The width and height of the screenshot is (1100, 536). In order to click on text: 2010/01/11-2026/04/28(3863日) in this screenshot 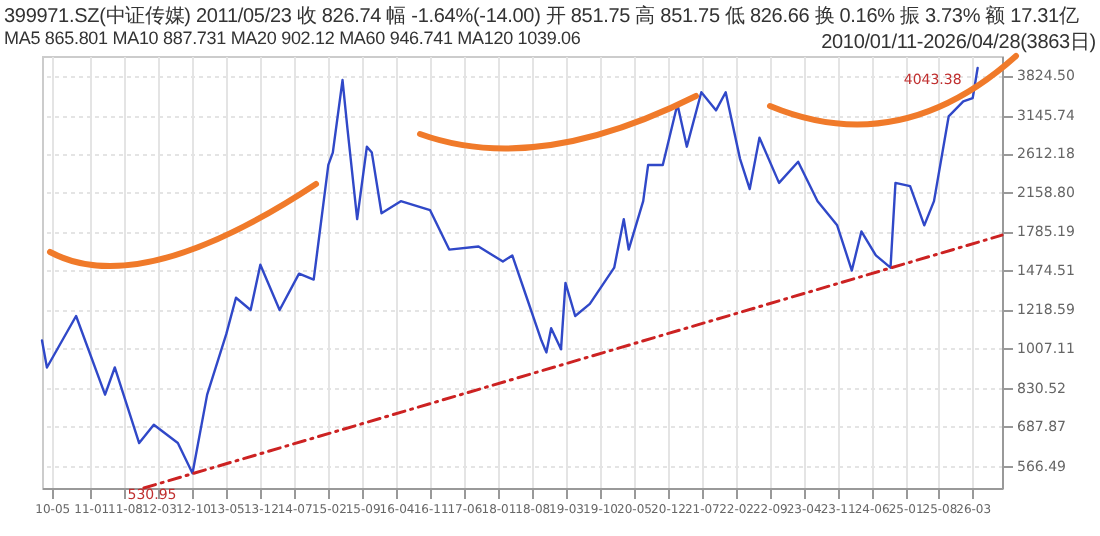, I will do `click(958, 43)`.